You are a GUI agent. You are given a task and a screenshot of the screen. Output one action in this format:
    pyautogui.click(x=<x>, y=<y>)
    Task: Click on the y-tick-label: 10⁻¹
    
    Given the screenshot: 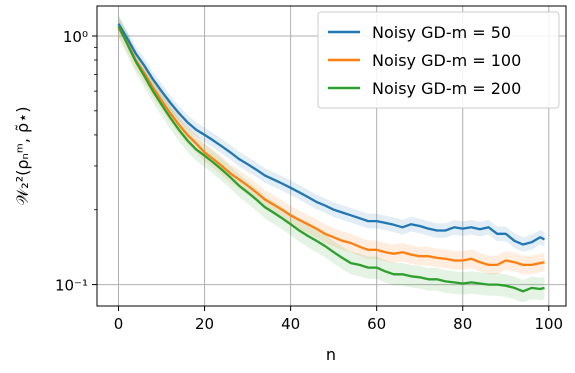 What is the action you would take?
    pyautogui.click(x=71, y=286)
    